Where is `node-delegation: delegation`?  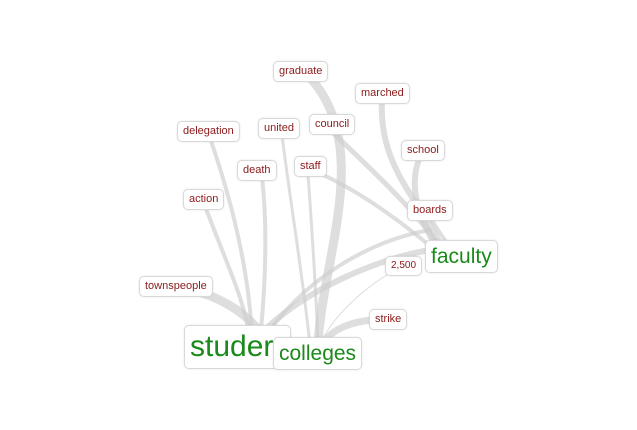
node-delegation: delegation is located at coordinates (208, 131).